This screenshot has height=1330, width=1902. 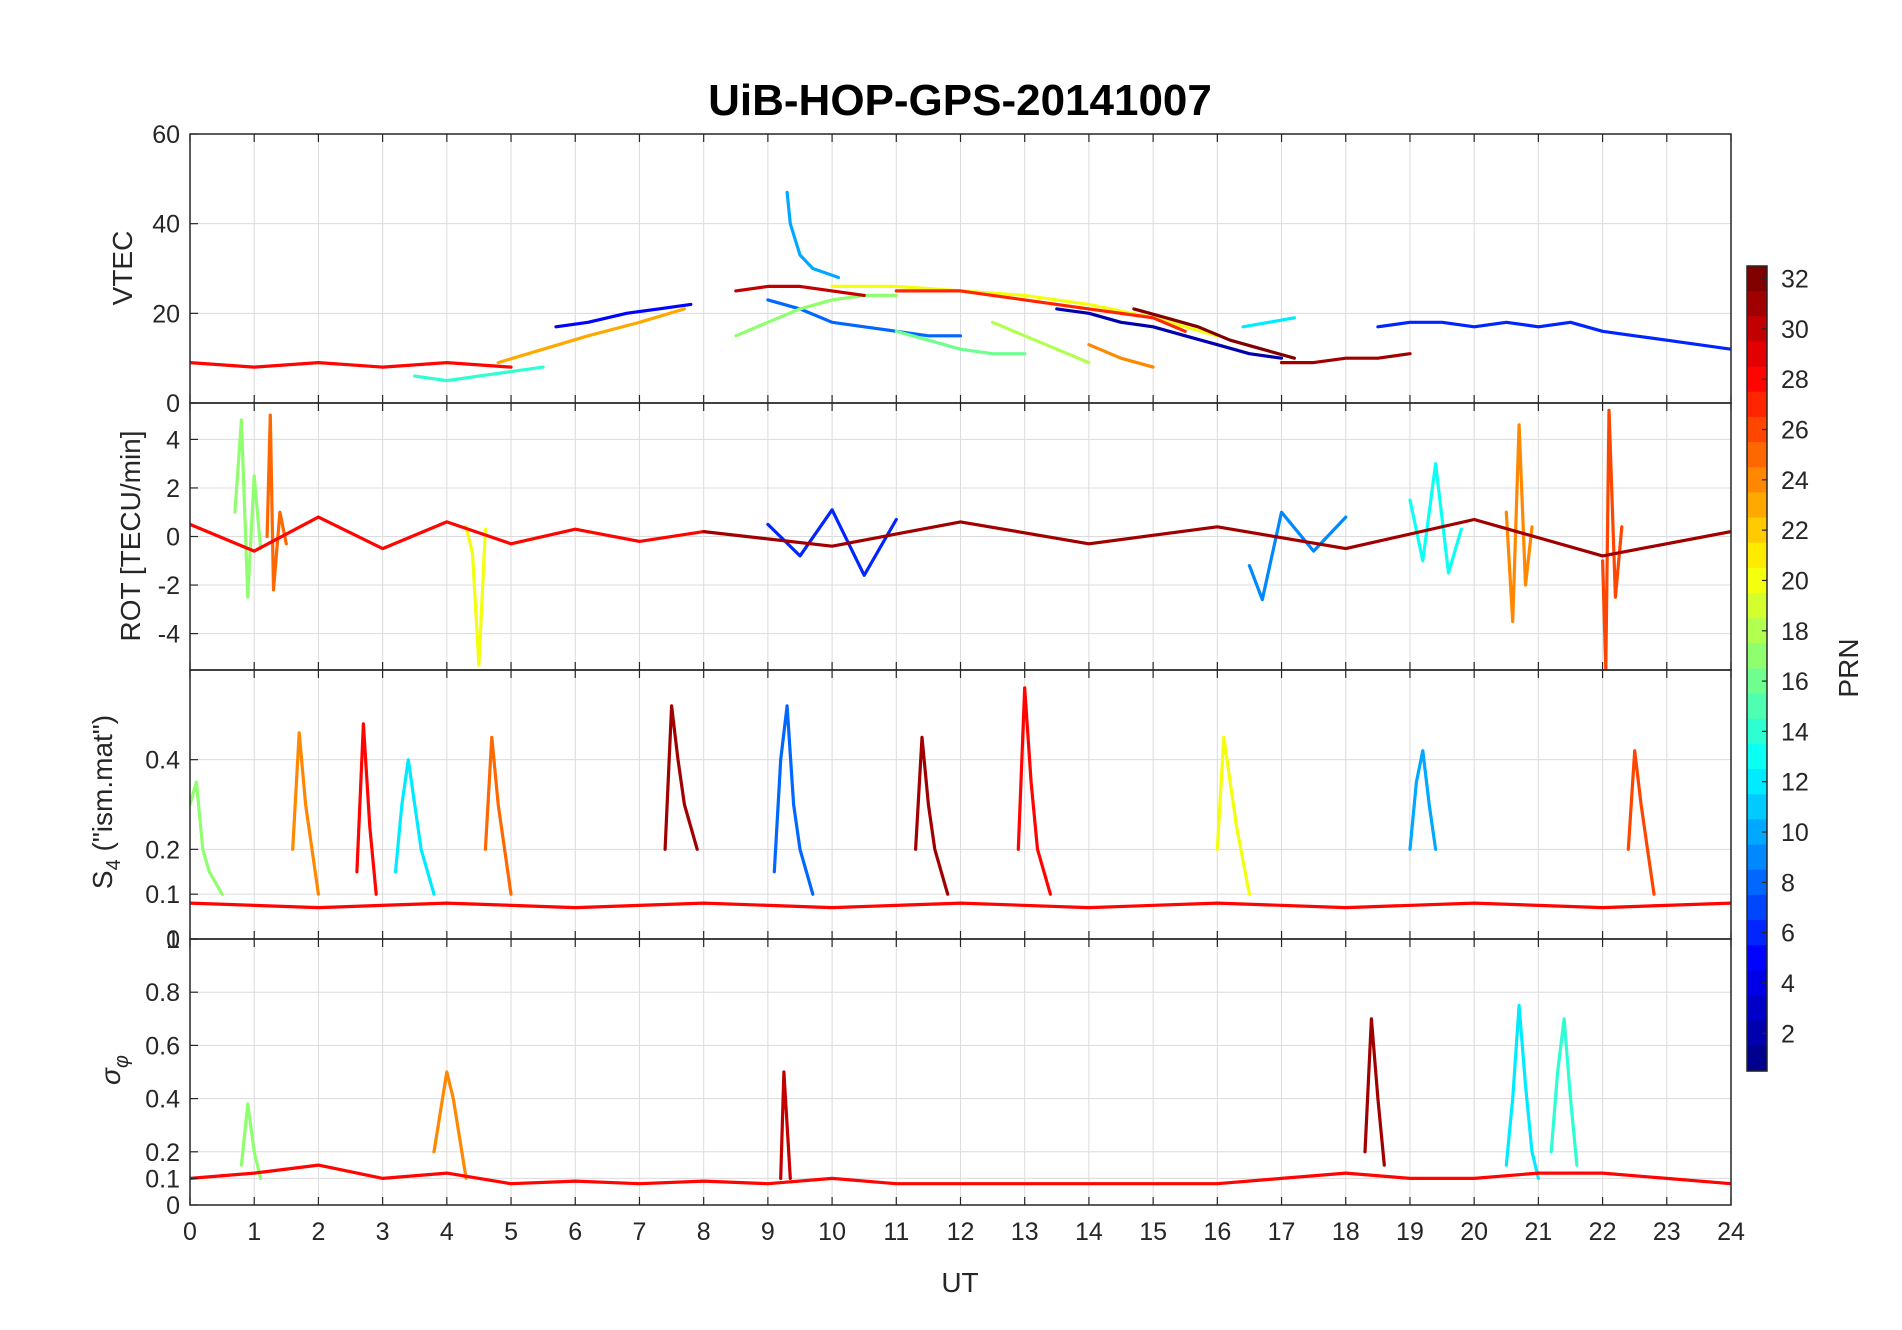 What do you see at coordinates (173, 440) in the screenshot?
I see `y-tick-label: 4` at bounding box center [173, 440].